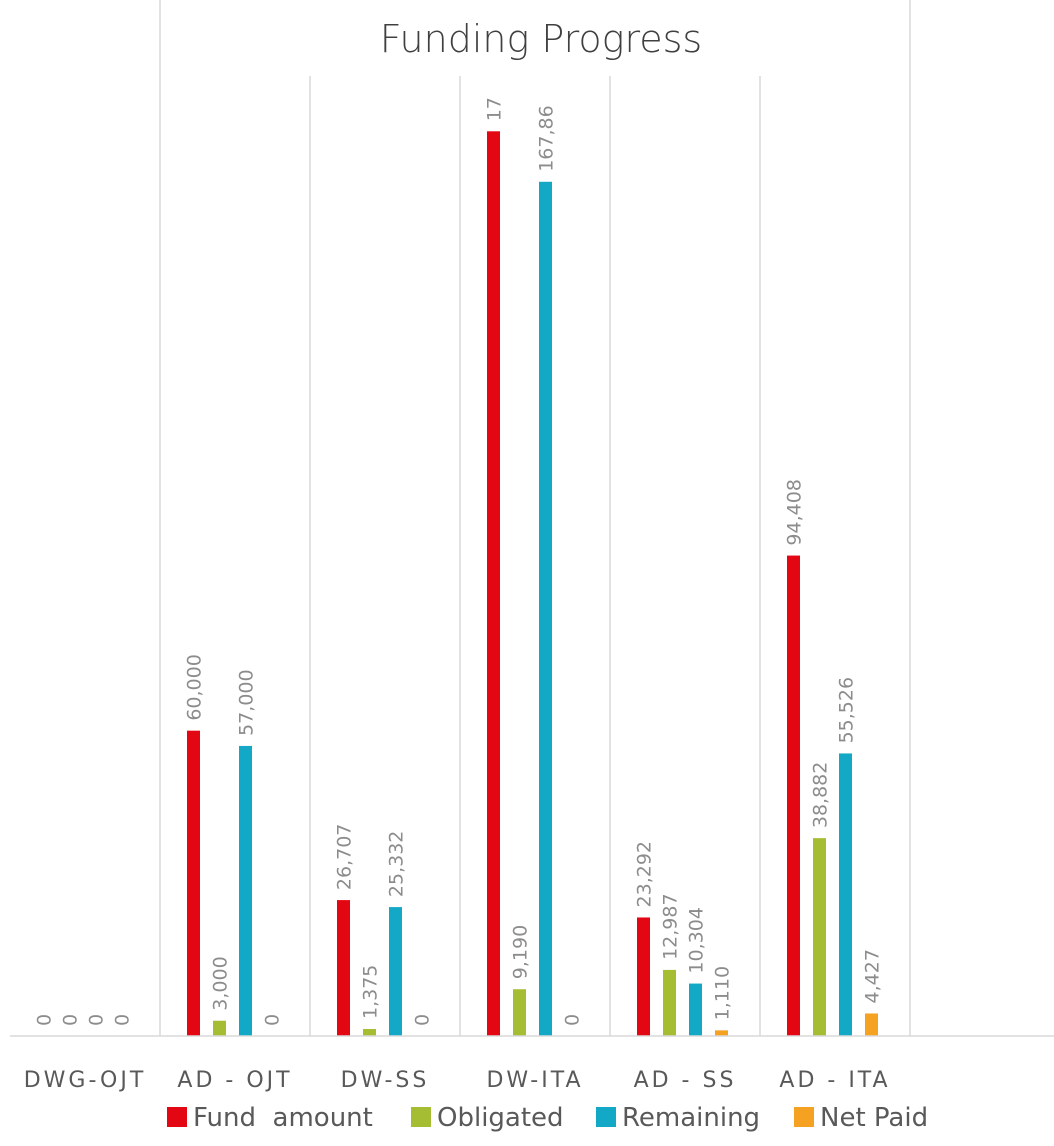 The image size is (1054, 1146). What do you see at coordinates (847, 710) in the screenshot?
I see `data-label: 55,526` at bounding box center [847, 710].